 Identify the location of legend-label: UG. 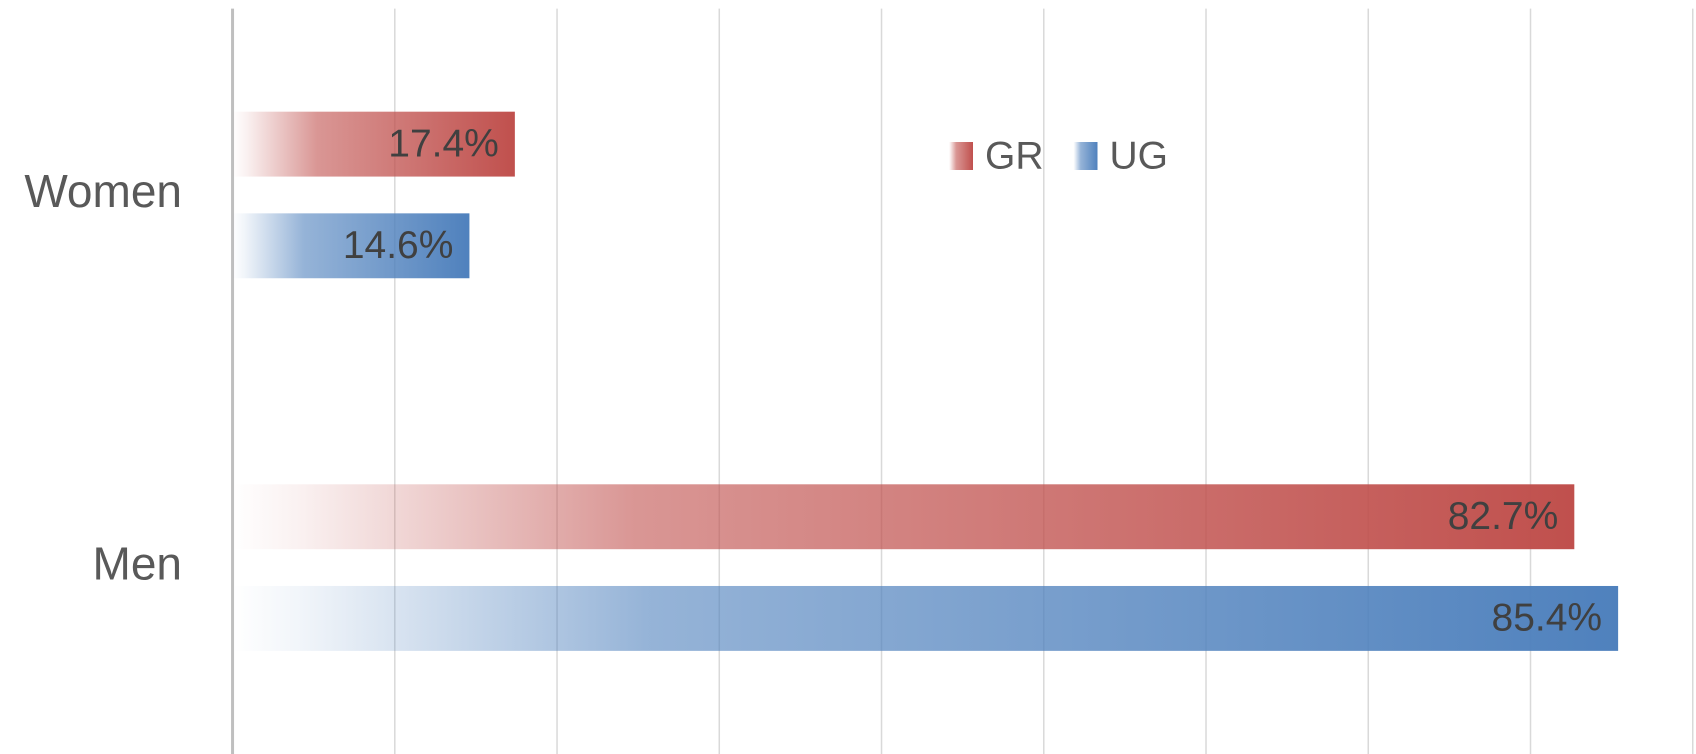
(1139, 155).